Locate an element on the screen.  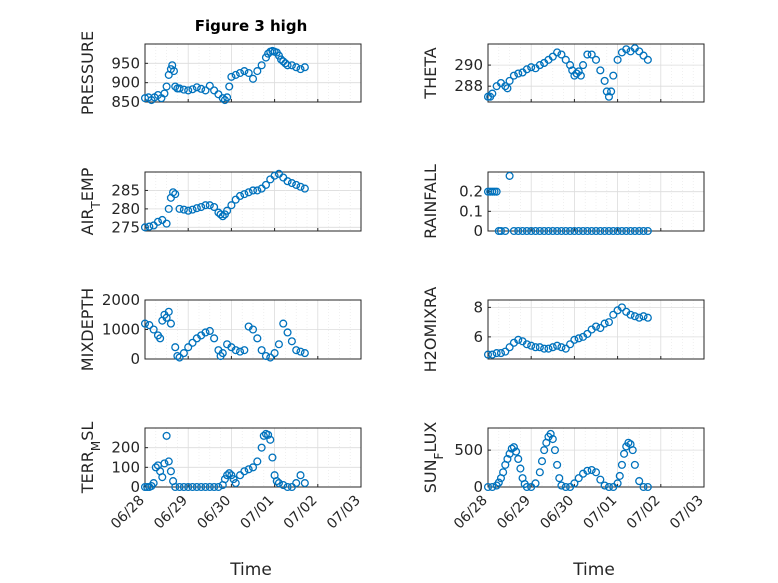
subplot-2: 288 290 THETA is located at coordinates (563, 73).